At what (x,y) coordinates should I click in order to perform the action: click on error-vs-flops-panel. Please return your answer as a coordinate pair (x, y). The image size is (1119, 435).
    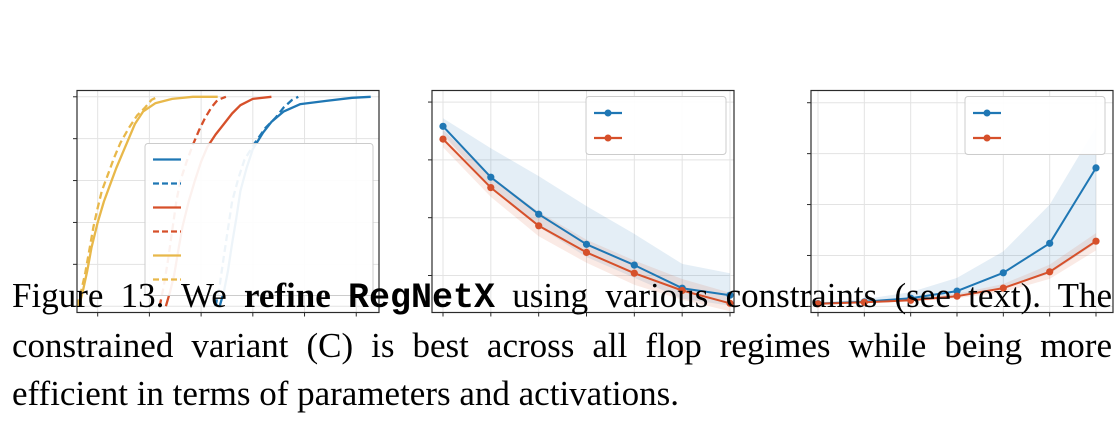
    Looking at the image, I should click on (581, 203).